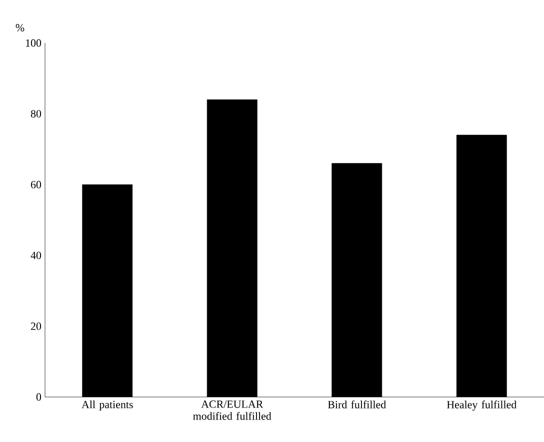 Image resolution: width=544 pixels, height=442 pixels. I want to click on y-tick-label: 100, so click(34, 43).